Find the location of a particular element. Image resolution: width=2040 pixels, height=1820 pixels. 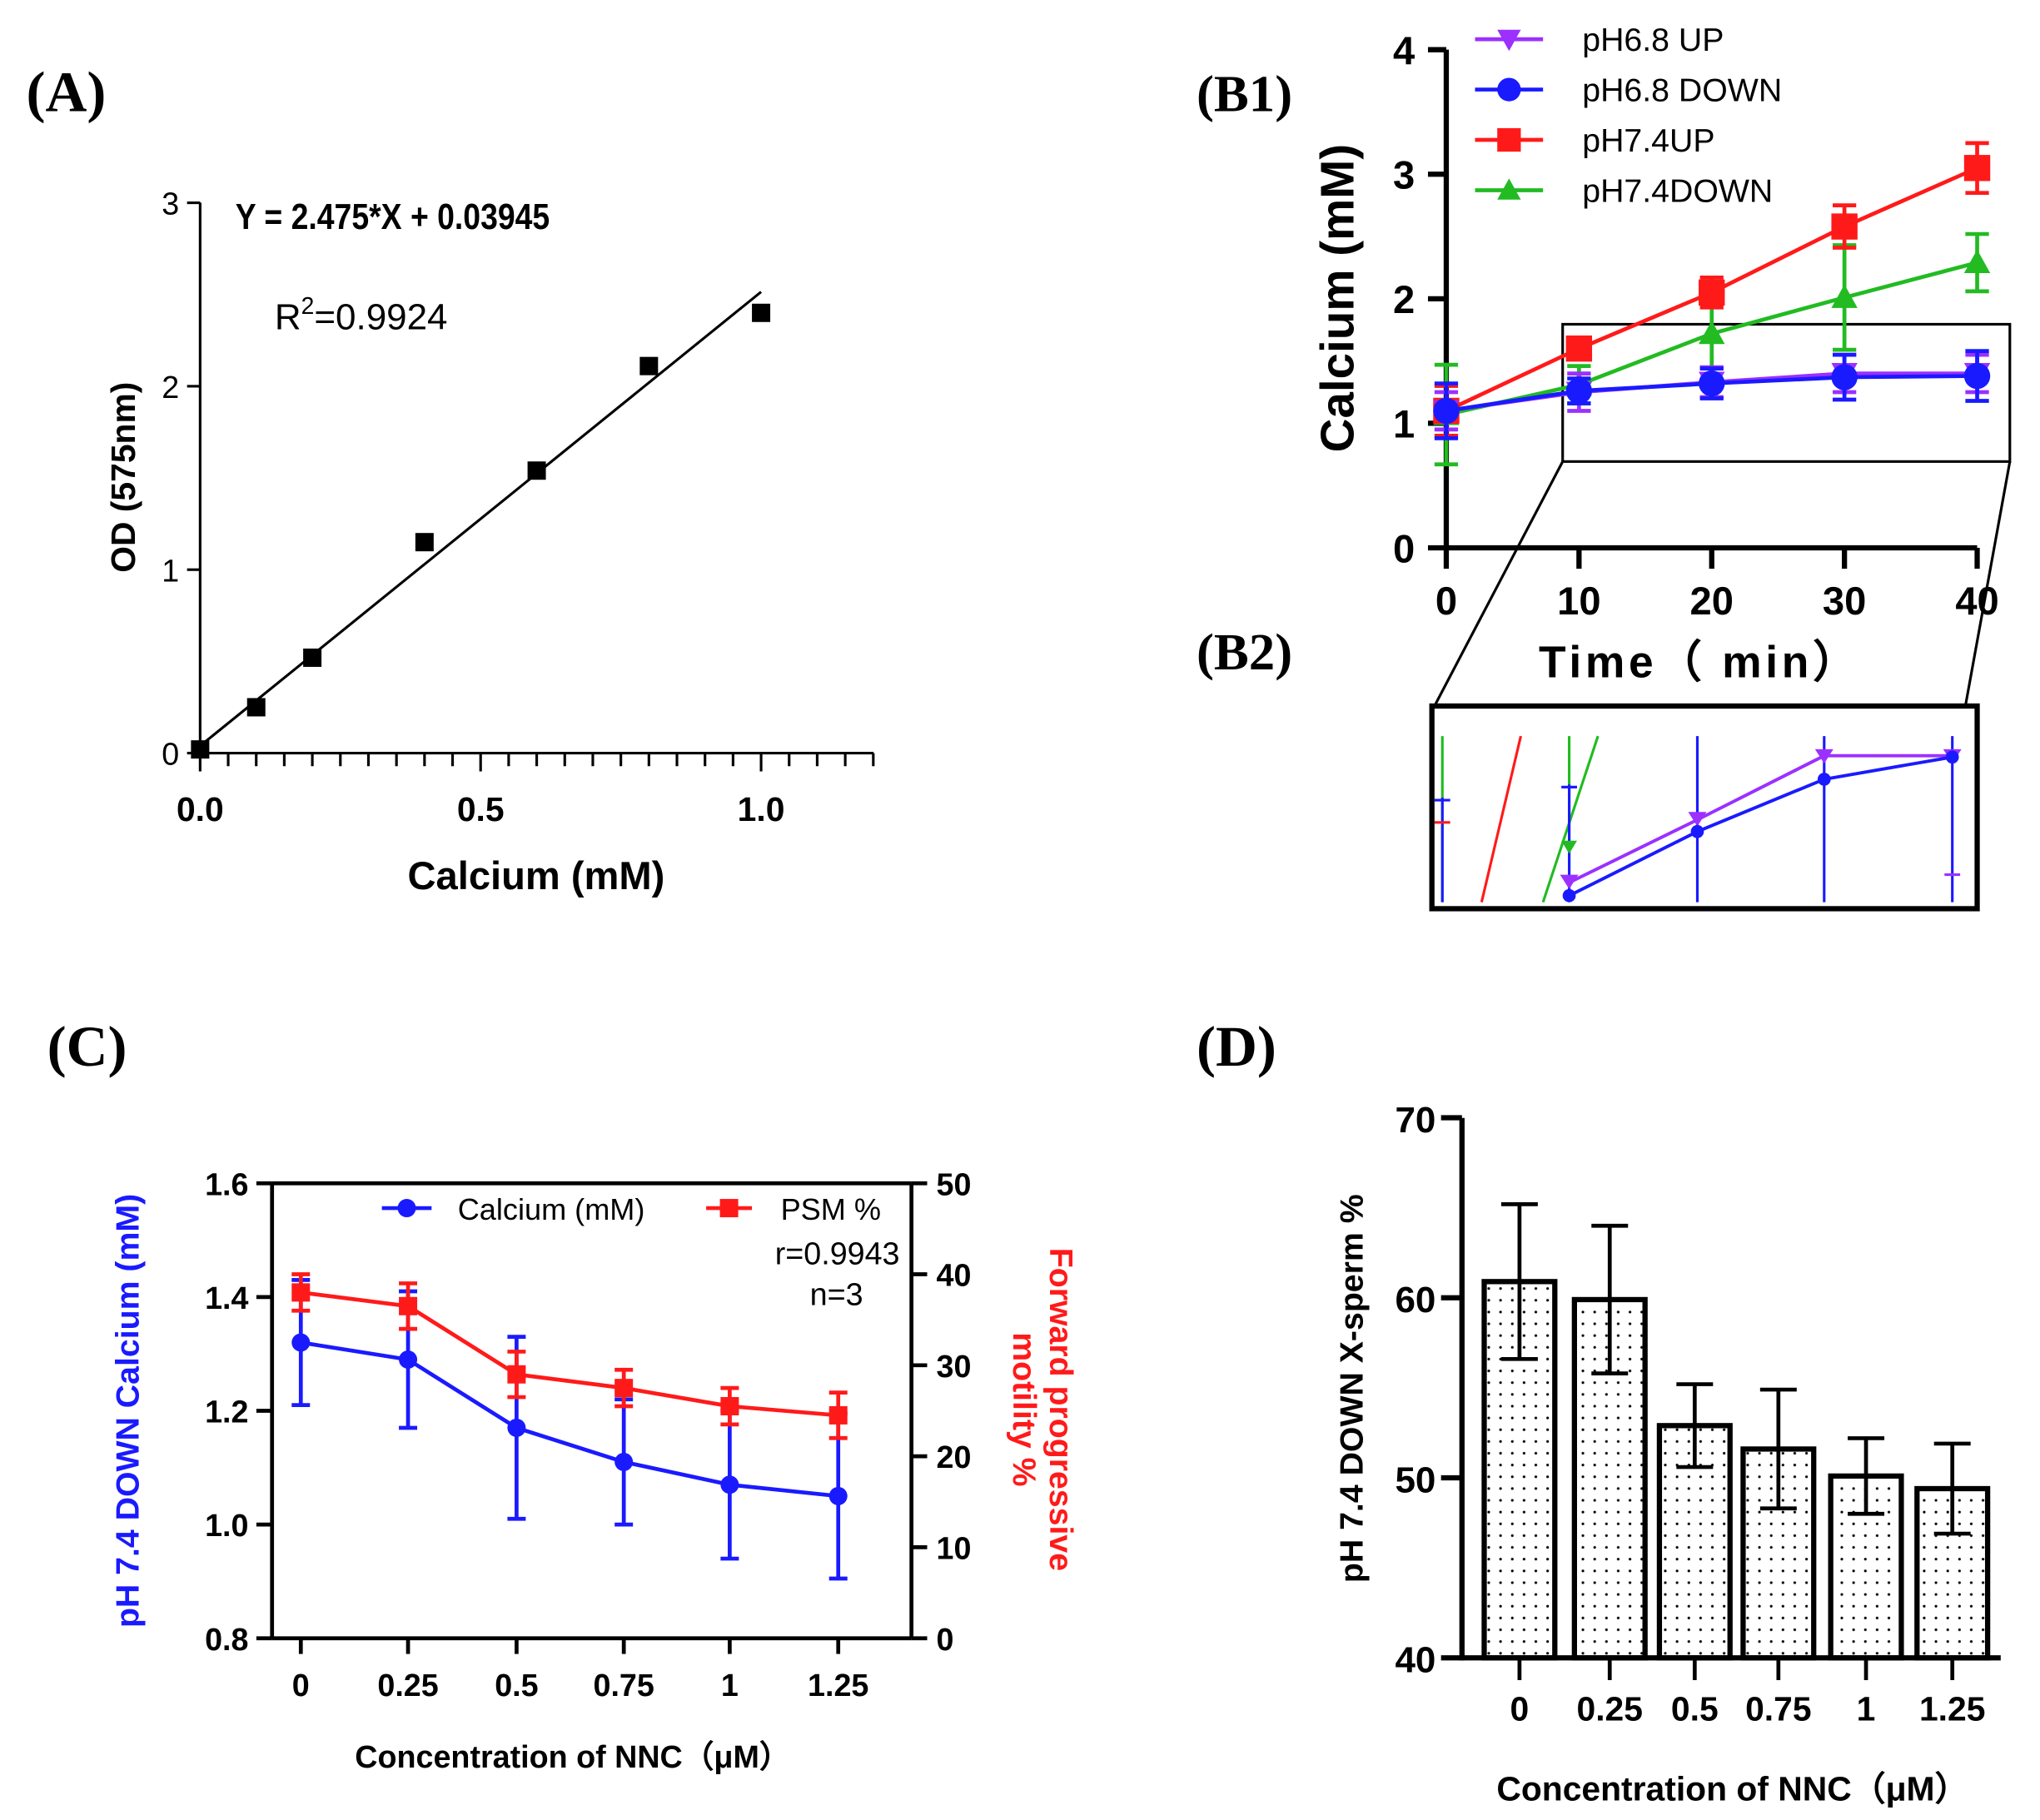

x-tick-label: 10 is located at coordinates (1578, 601).